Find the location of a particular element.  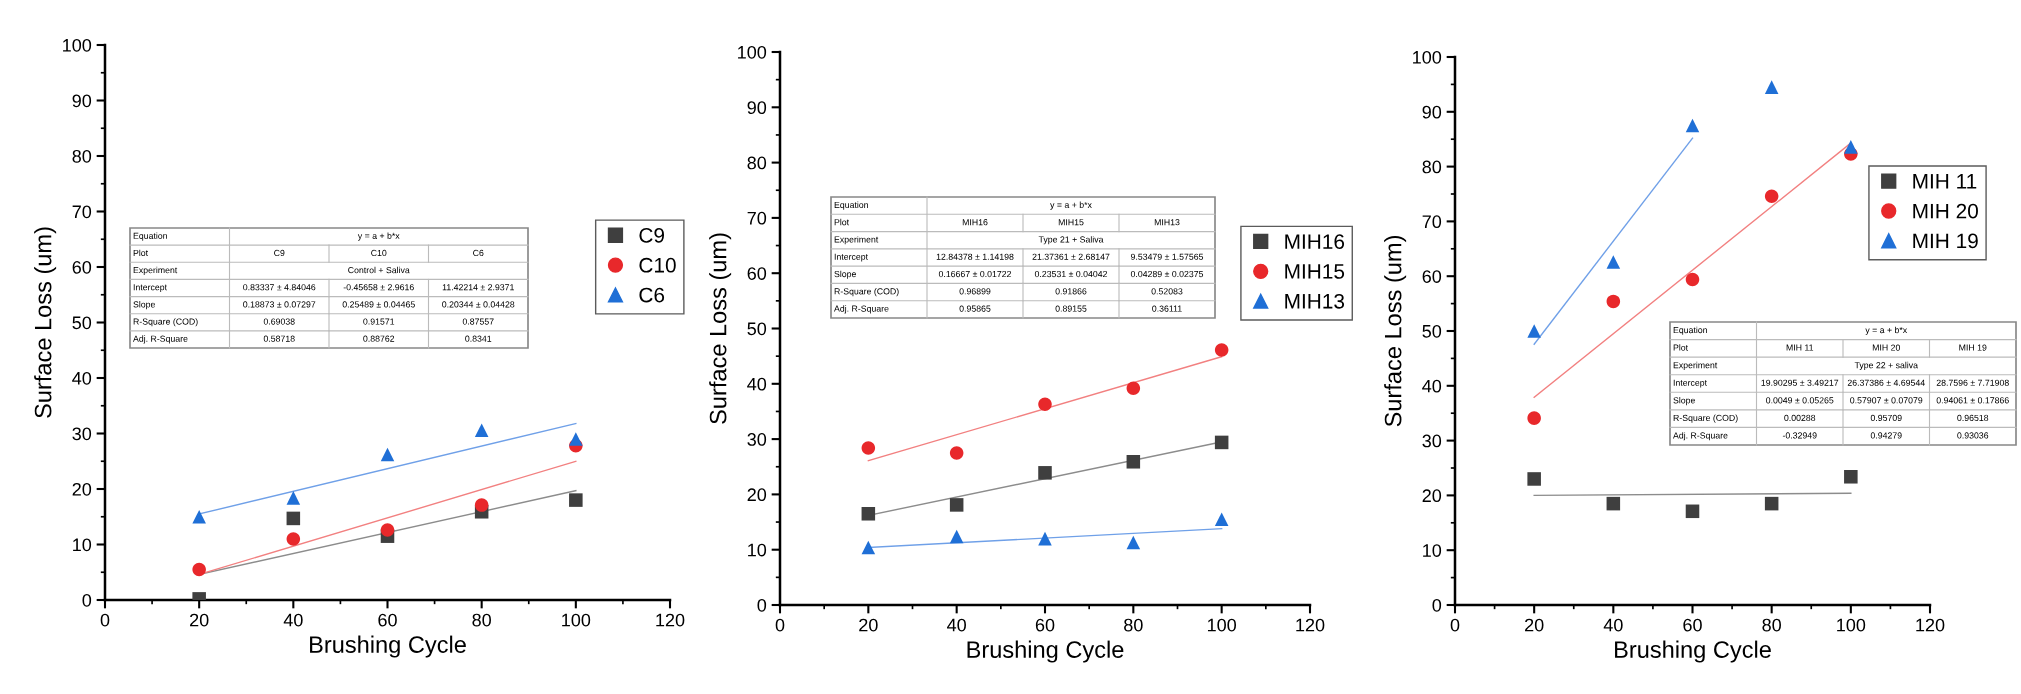

legend-label: MIH 11 is located at coordinates (1945, 181).